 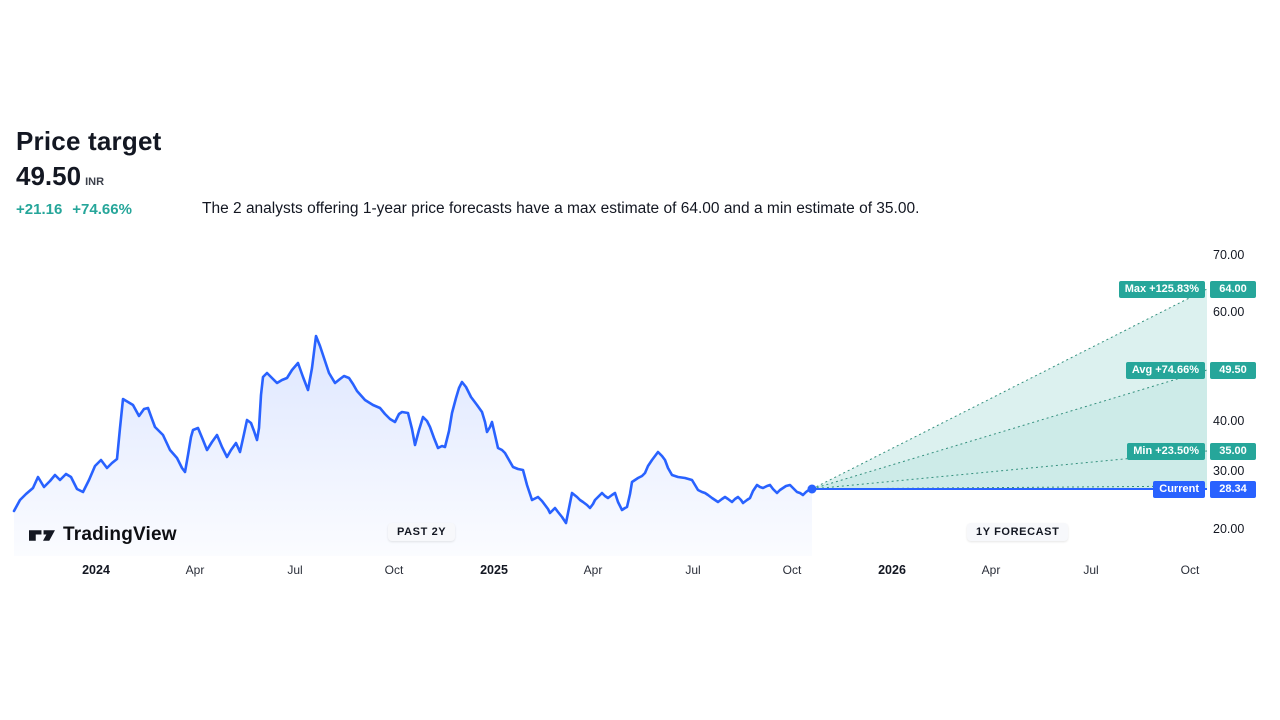 What do you see at coordinates (1229, 529) in the screenshot?
I see `y-axis-label: 20.00` at bounding box center [1229, 529].